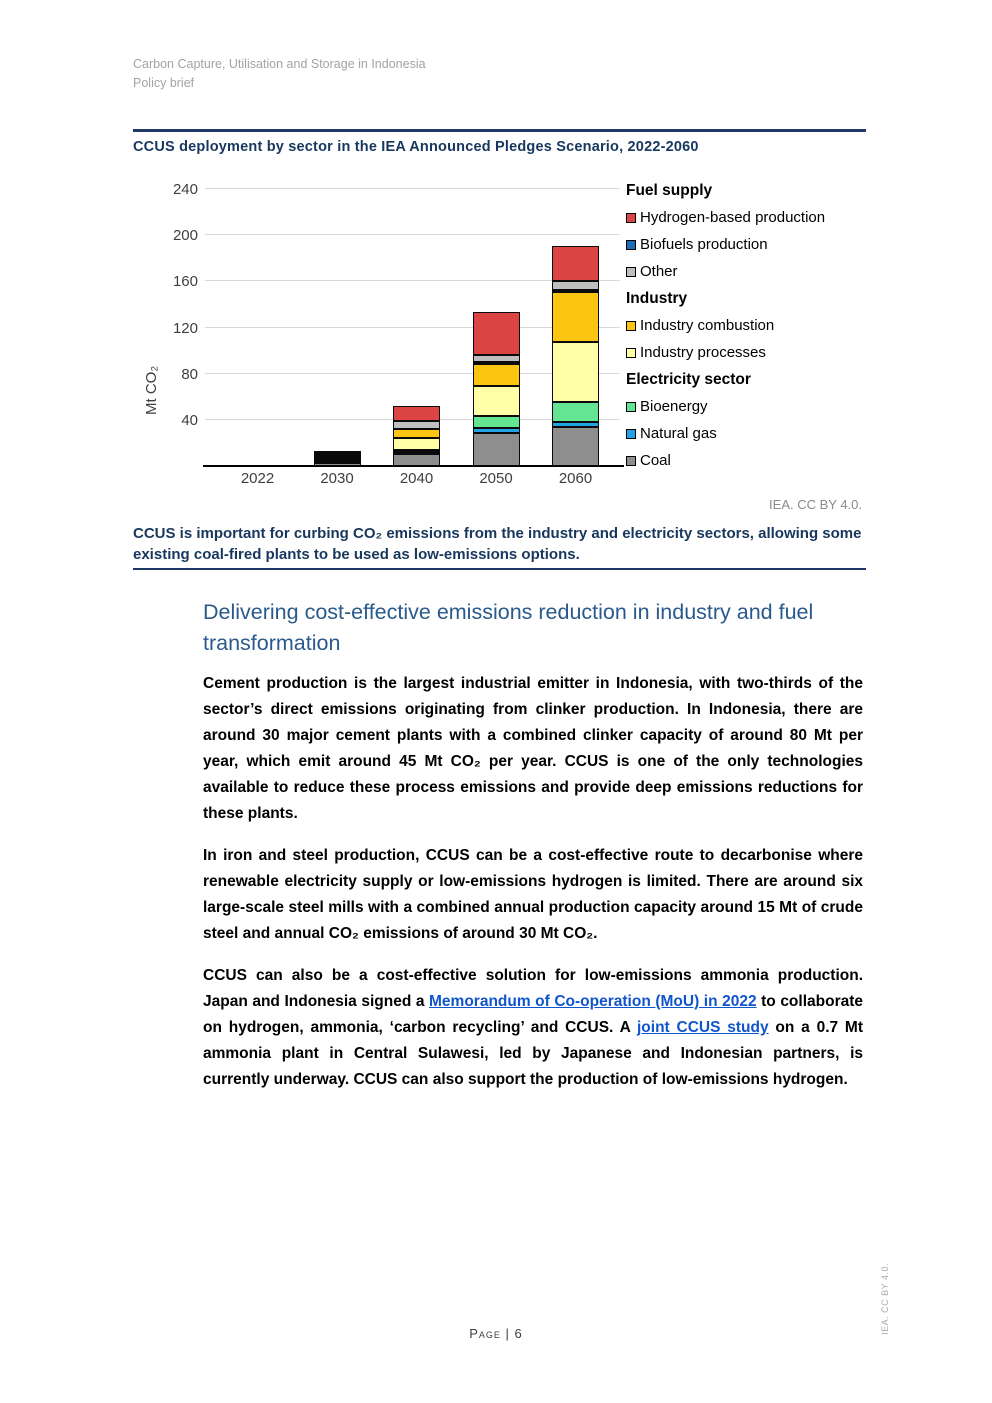 The image size is (992, 1403). What do you see at coordinates (165, 323) in the screenshot?
I see `y-axis-ticks: 40 80 120 160 200 240` at bounding box center [165, 323].